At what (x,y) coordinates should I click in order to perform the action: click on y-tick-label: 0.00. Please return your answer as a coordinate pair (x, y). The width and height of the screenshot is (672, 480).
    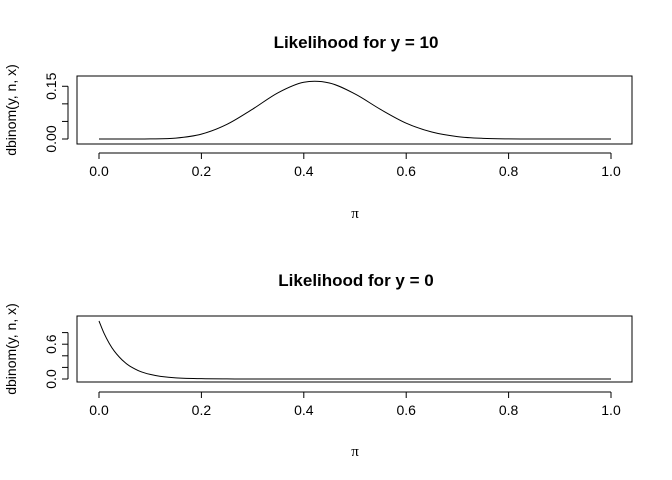
    Looking at the image, I should click on (51, 138).